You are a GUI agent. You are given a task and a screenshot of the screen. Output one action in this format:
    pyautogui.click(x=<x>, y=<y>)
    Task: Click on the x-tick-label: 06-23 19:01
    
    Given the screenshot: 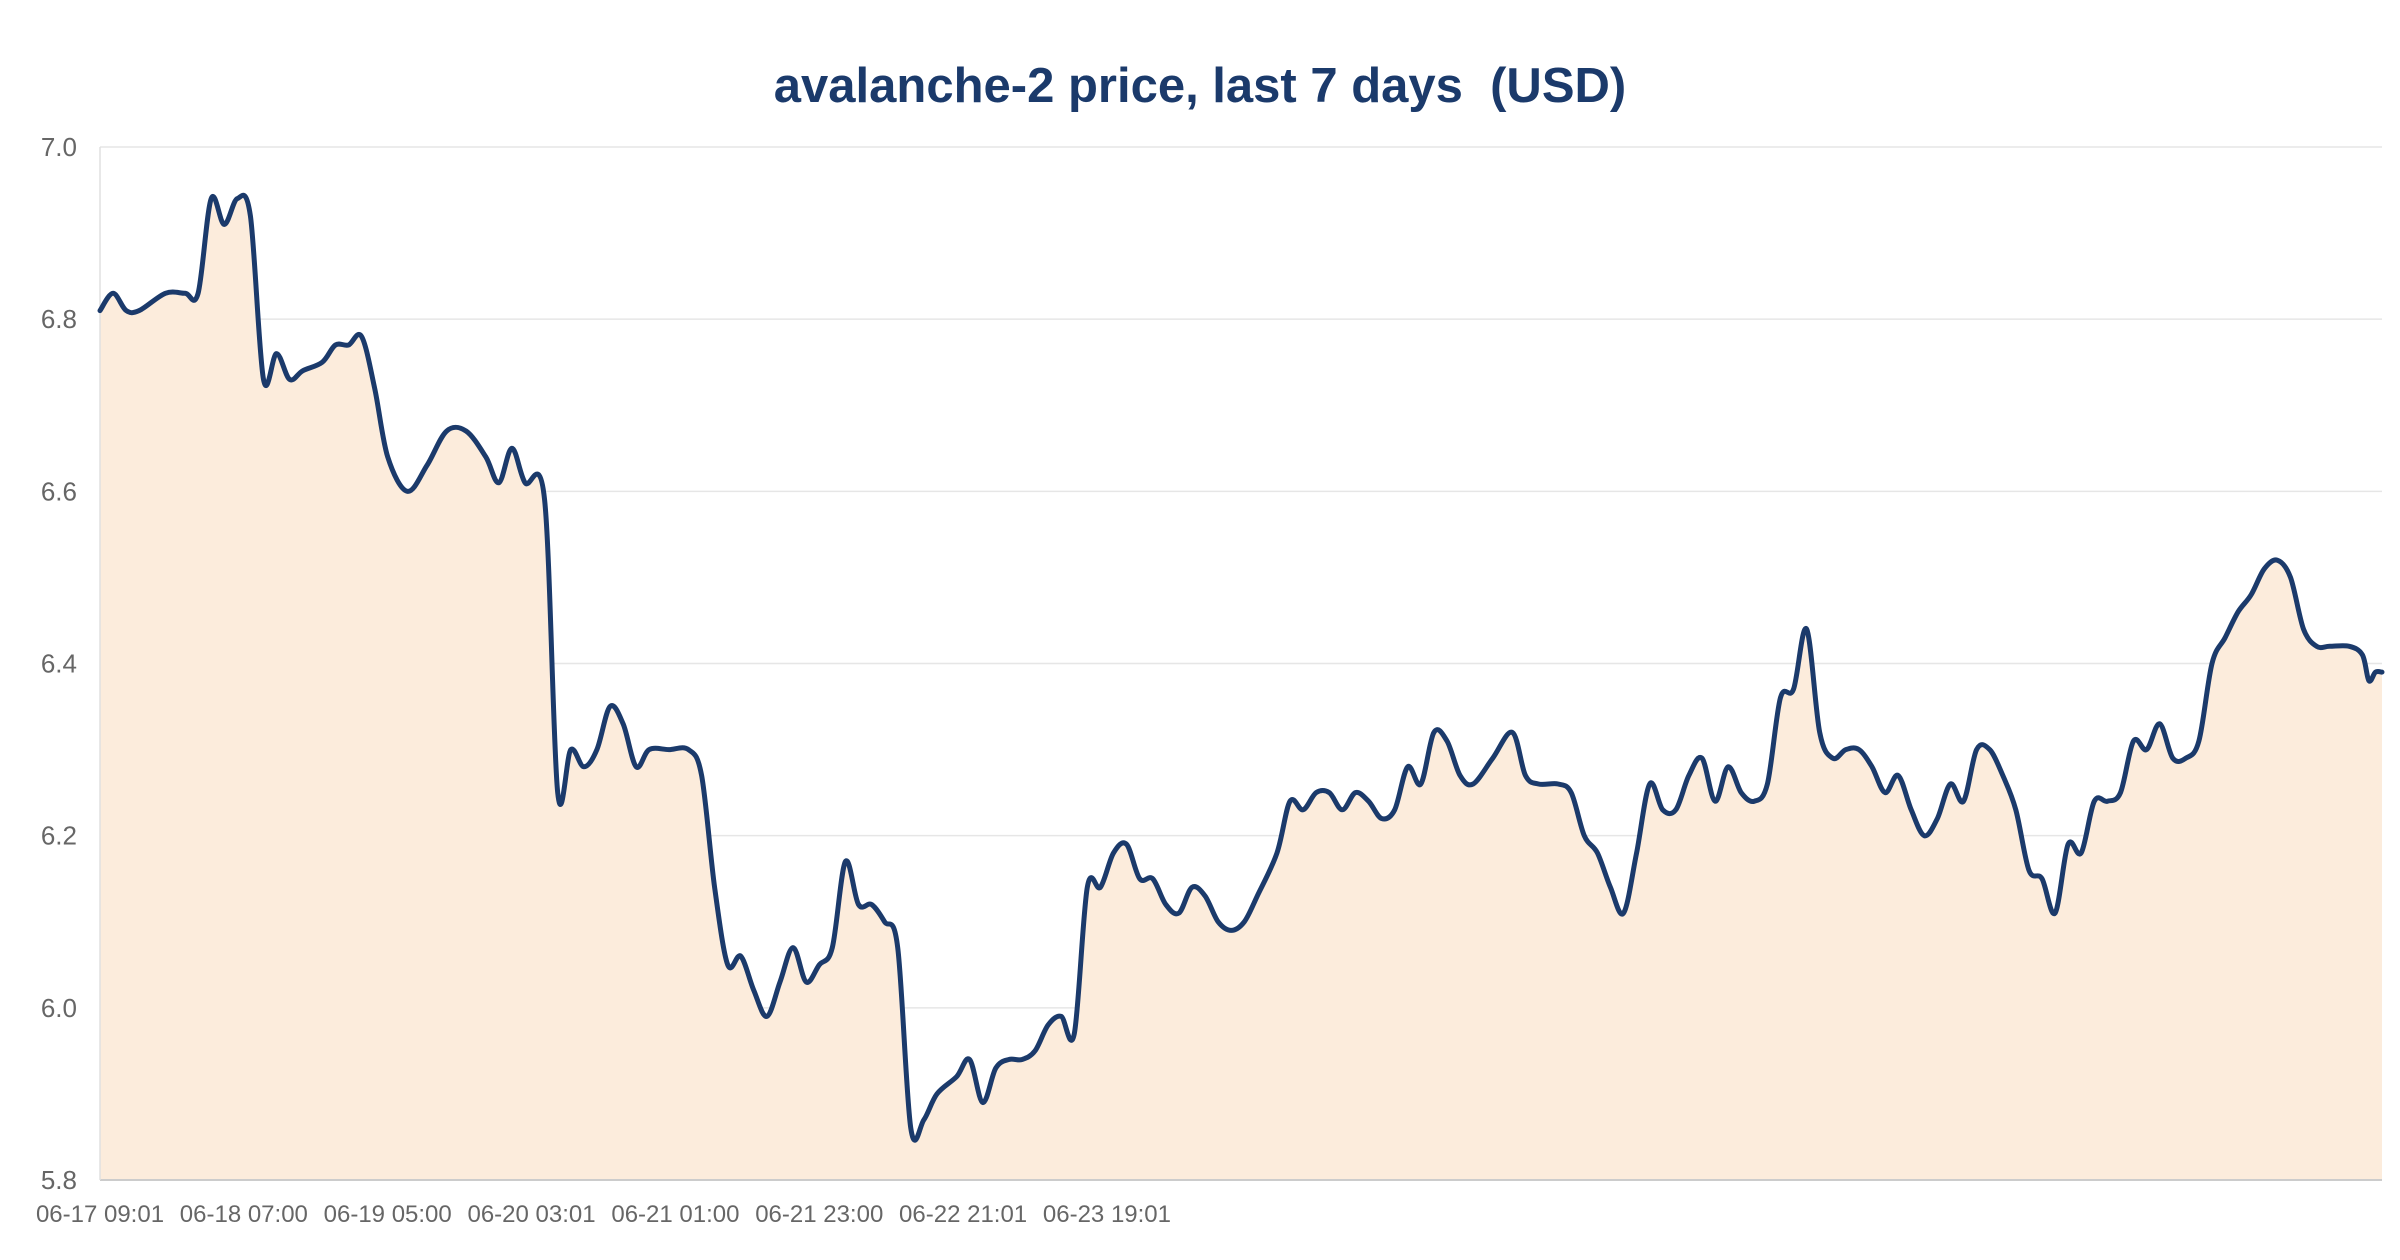 What is the action you would take?
    pyautogui.click(x=1107, y=1214)
    